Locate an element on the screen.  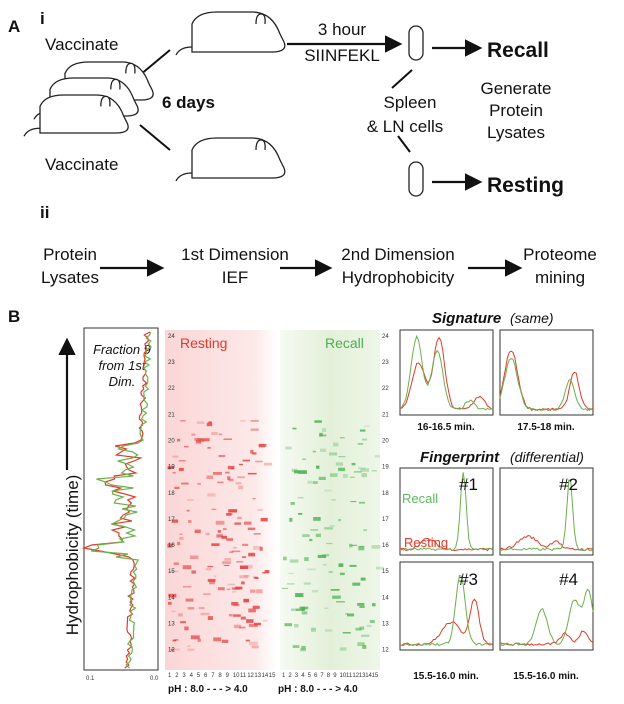
days: 6 days is located at coordinates (188, 102).